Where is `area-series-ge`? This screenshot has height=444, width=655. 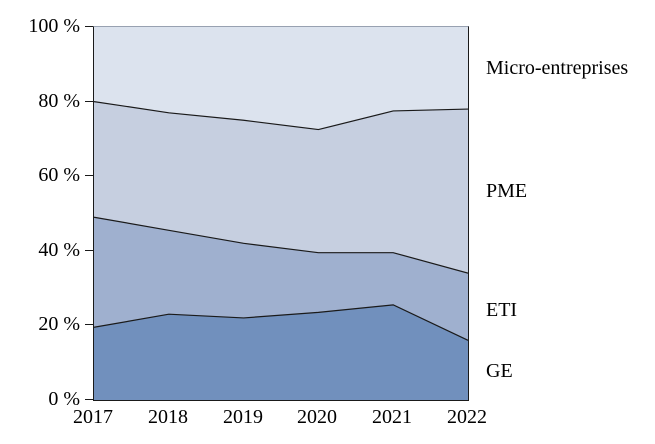
area-series-ge is located at coordinates (281, 352).